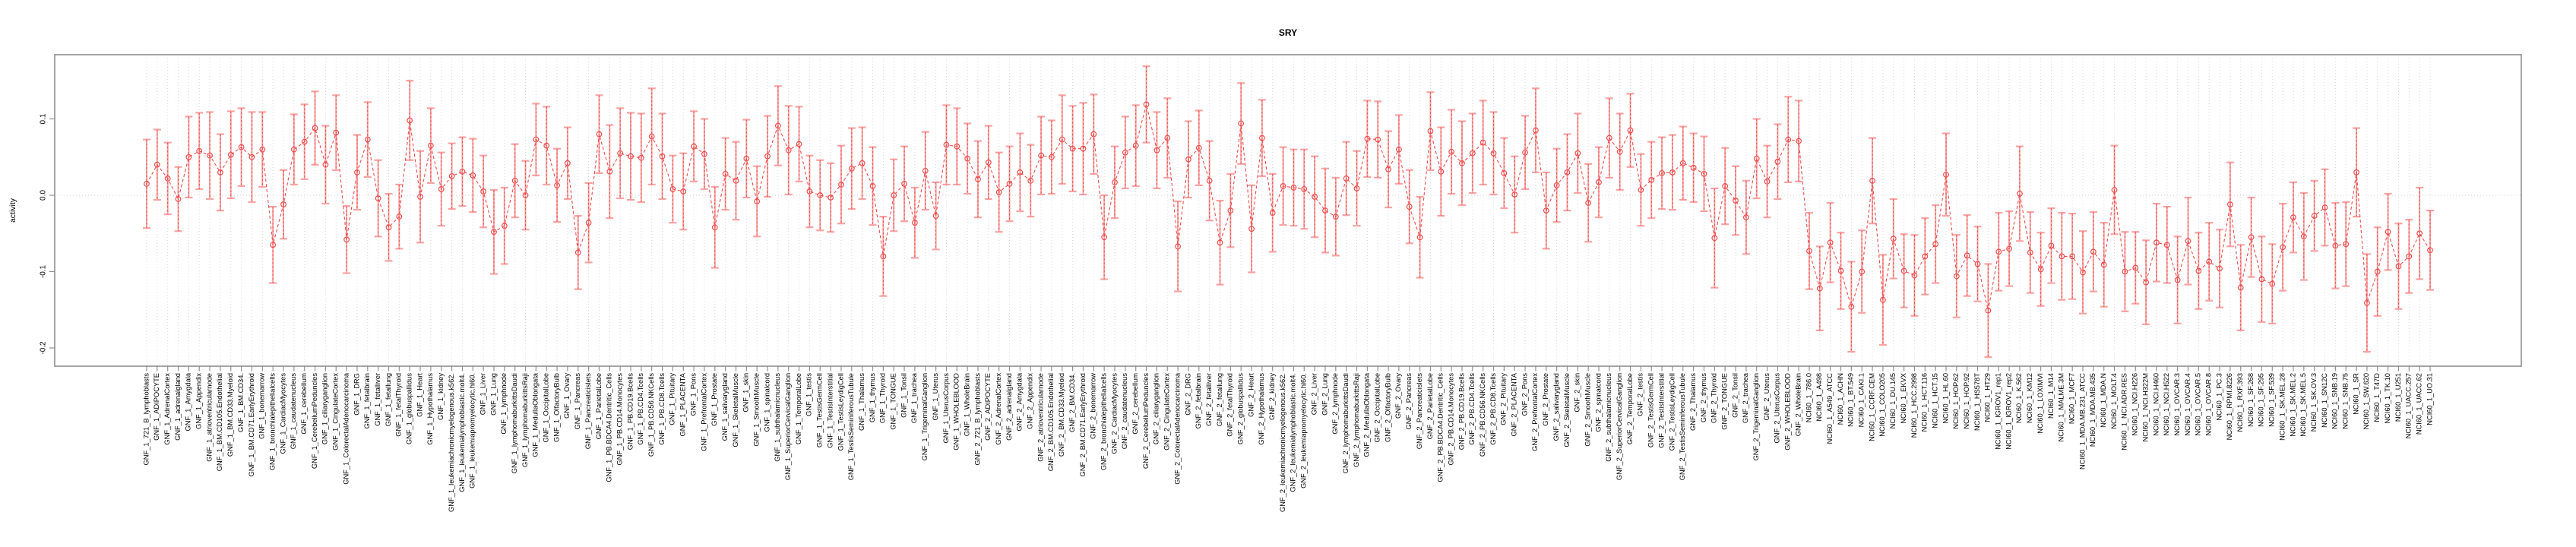  I want to click on x-tick-label: NCI60_1_MDA.MB.435, so click(2093, 410).